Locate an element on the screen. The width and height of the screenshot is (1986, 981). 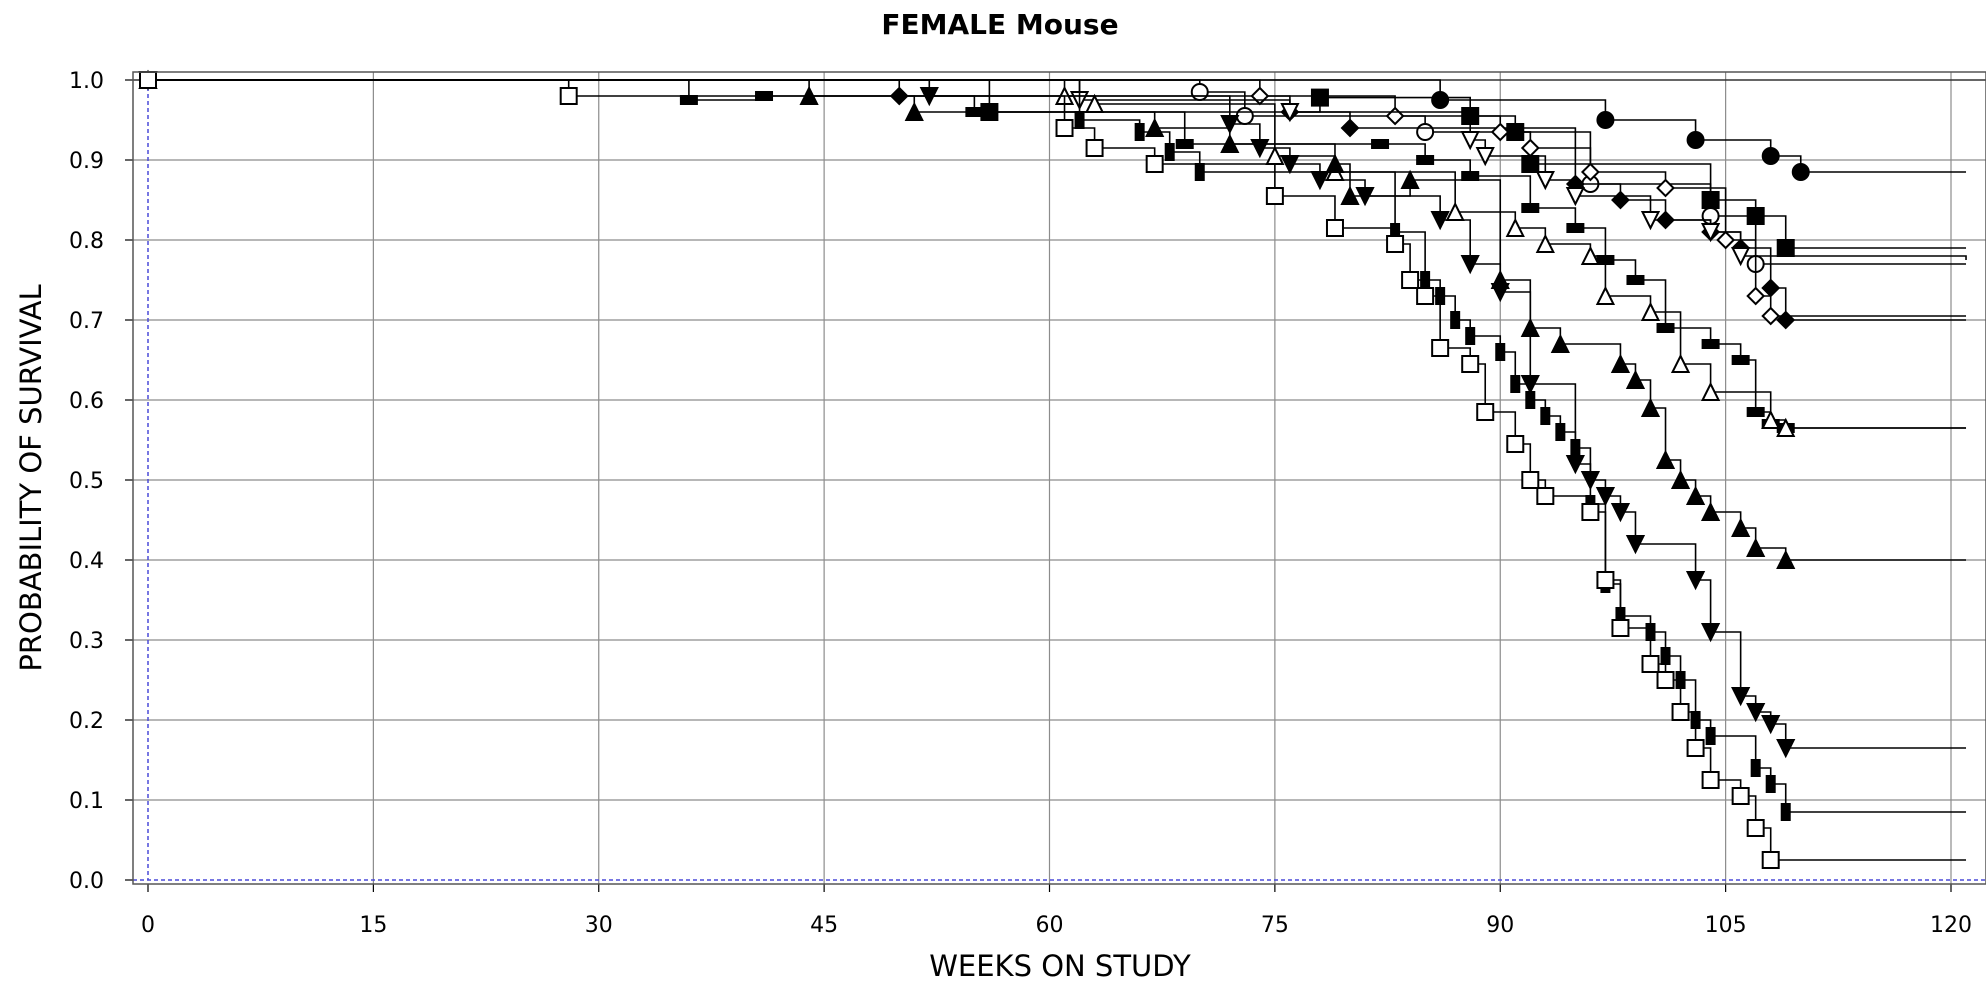
x-axis-label: WEEKS ON STUDY is located at coordinates (1060, 965).